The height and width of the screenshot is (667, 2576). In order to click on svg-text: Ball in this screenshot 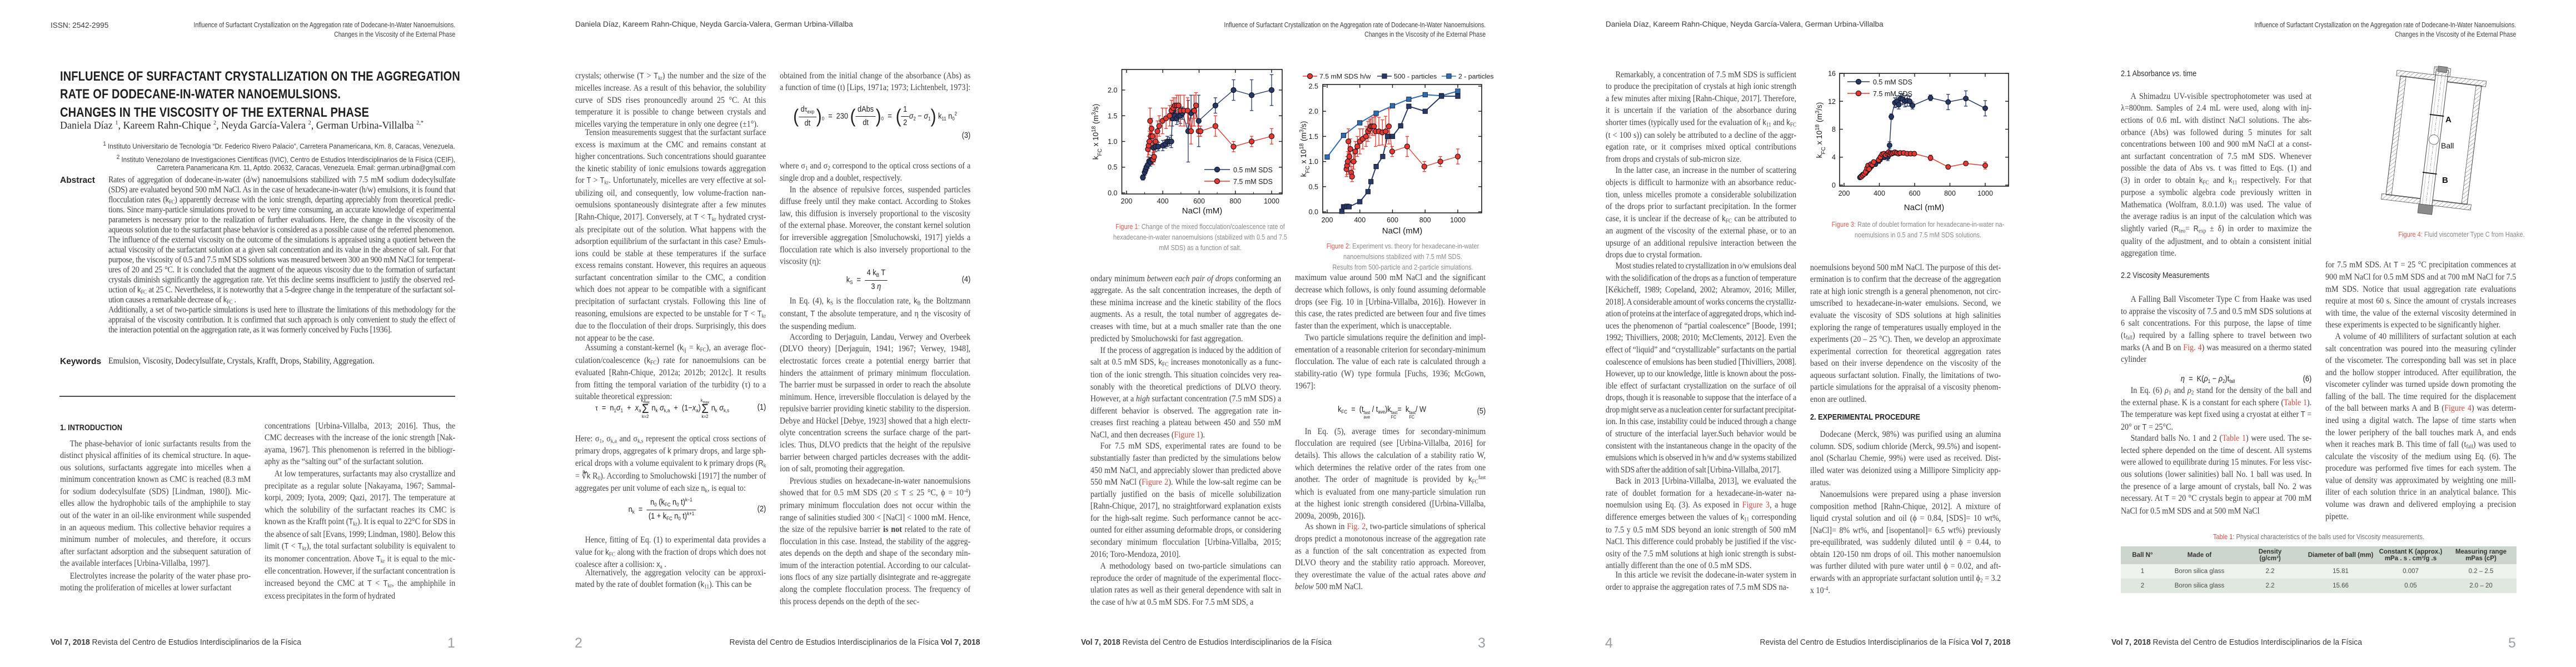, I will do `click(2447, 145)`.